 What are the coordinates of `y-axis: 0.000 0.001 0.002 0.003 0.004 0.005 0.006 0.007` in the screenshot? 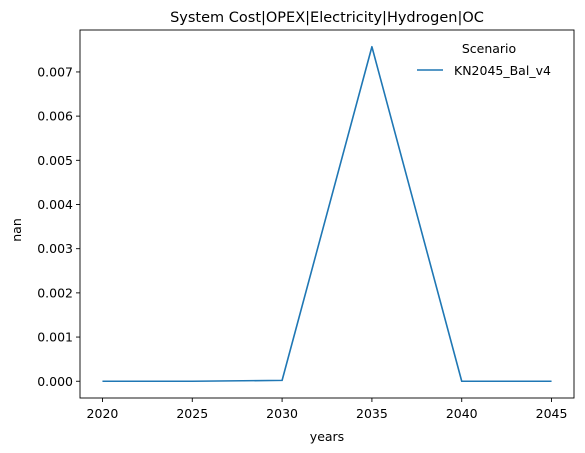 It's located at (58, 226).